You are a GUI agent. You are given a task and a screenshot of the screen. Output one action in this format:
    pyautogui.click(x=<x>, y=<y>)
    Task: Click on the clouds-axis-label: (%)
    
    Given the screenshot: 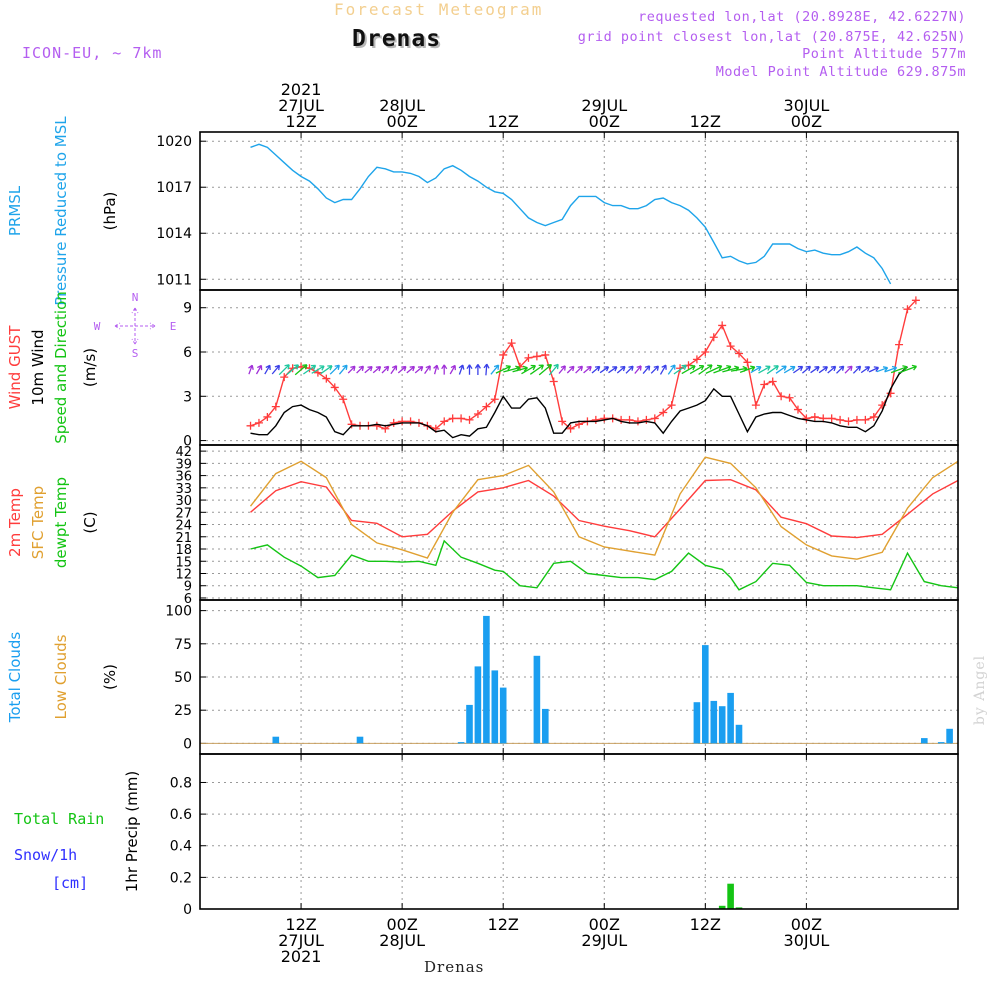 What is the action you would take?
    pyautogui.click(x=110, y=677)
    